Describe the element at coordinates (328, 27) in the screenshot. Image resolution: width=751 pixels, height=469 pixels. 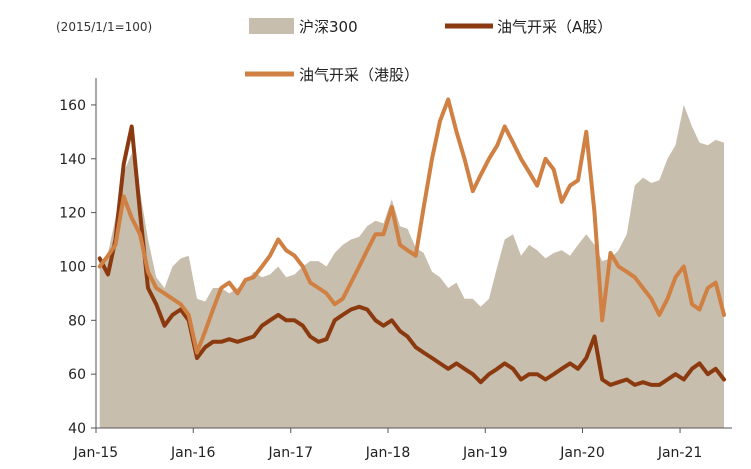
I see `legend-label-hs300: 沪深300` at that location.